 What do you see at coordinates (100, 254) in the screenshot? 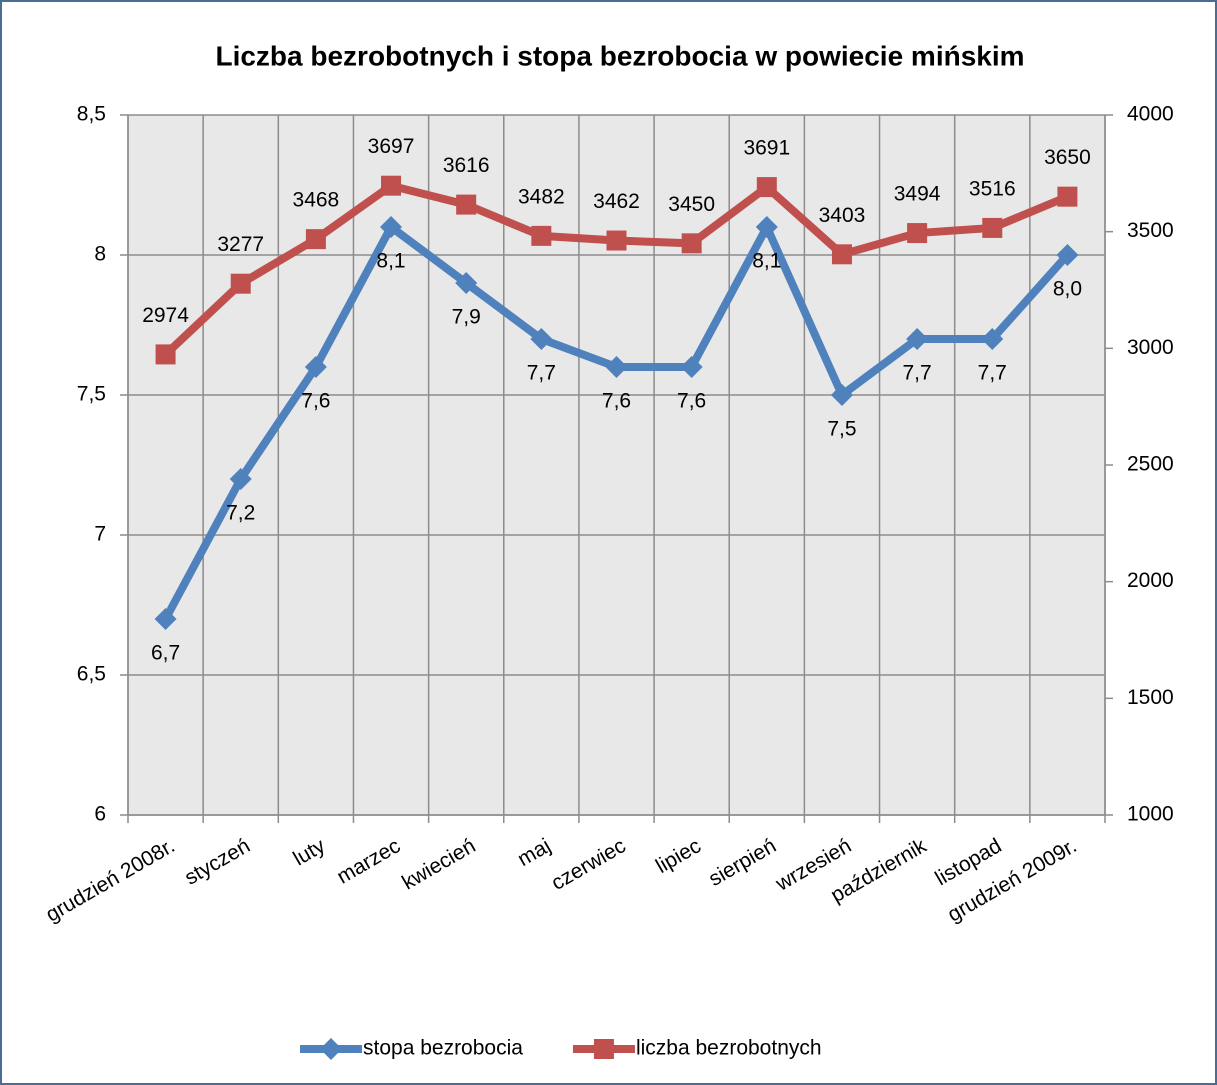
I see `y-tick-label: 8` at bounding box center [100, 254].